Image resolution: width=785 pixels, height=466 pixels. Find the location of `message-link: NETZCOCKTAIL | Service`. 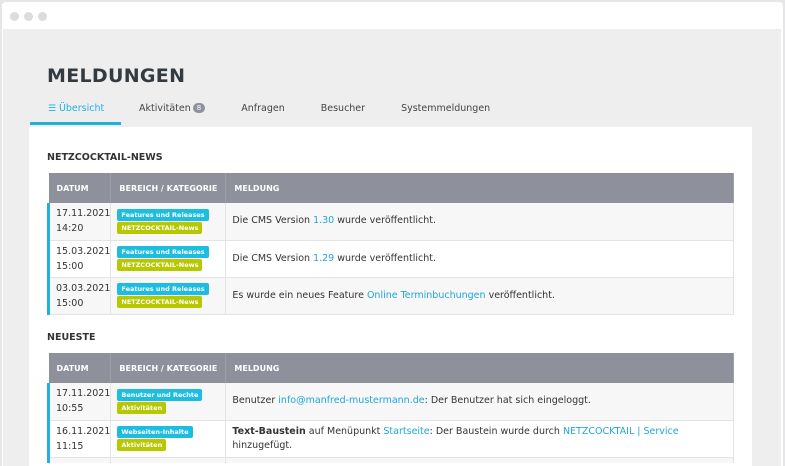

message-link: NETZCOCKTAIL | Service is located at coordinates (620, 431).